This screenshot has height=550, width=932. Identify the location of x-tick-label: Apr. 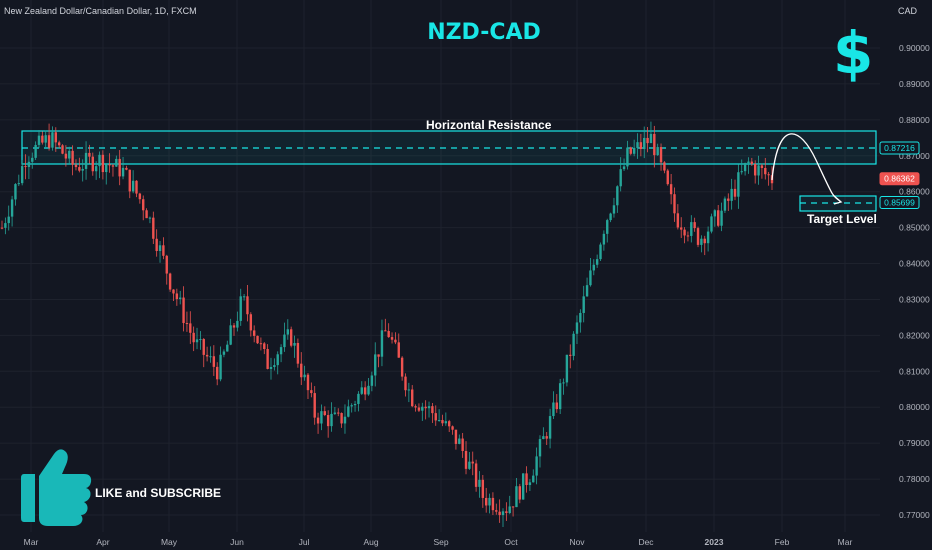
(102, 542).